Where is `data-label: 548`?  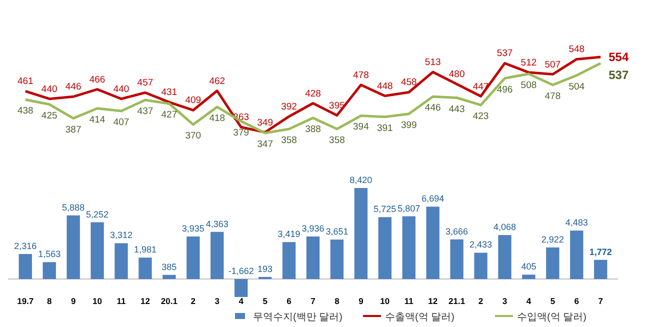 data-label: 548 is located at coordinates (576, 50).